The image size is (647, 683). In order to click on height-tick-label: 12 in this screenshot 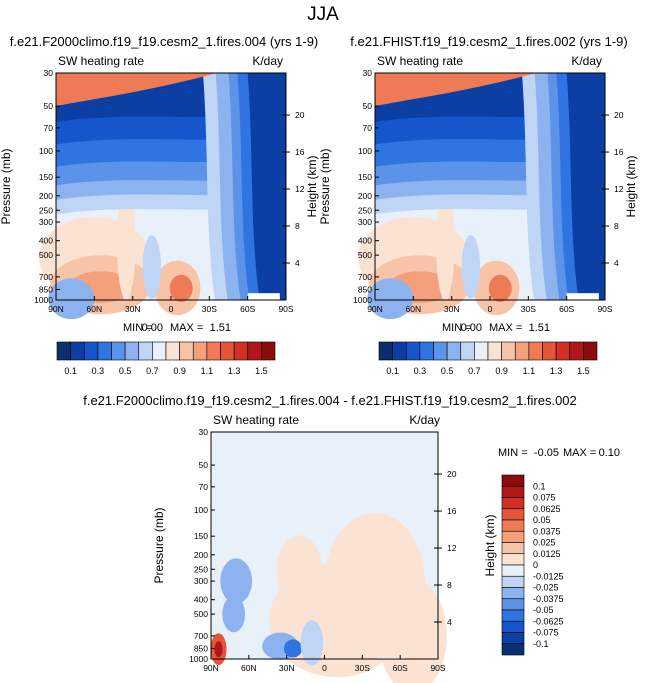, I will do `click(300, 189)`.